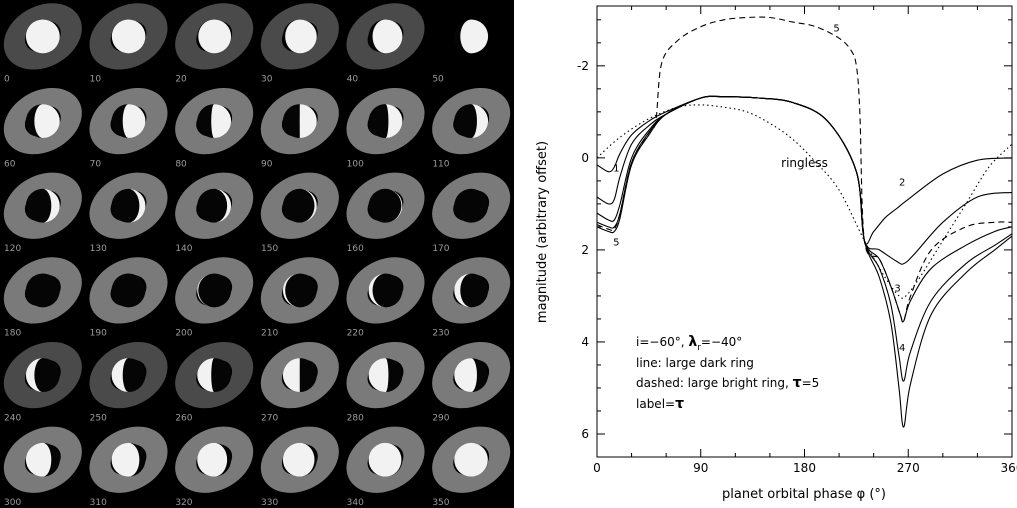 This screenshot has width=1017, height=508. What do you see at coordinates (440, 334) in the screenshot?
I see `phase-label: 230` at bounding box center [440, 334].